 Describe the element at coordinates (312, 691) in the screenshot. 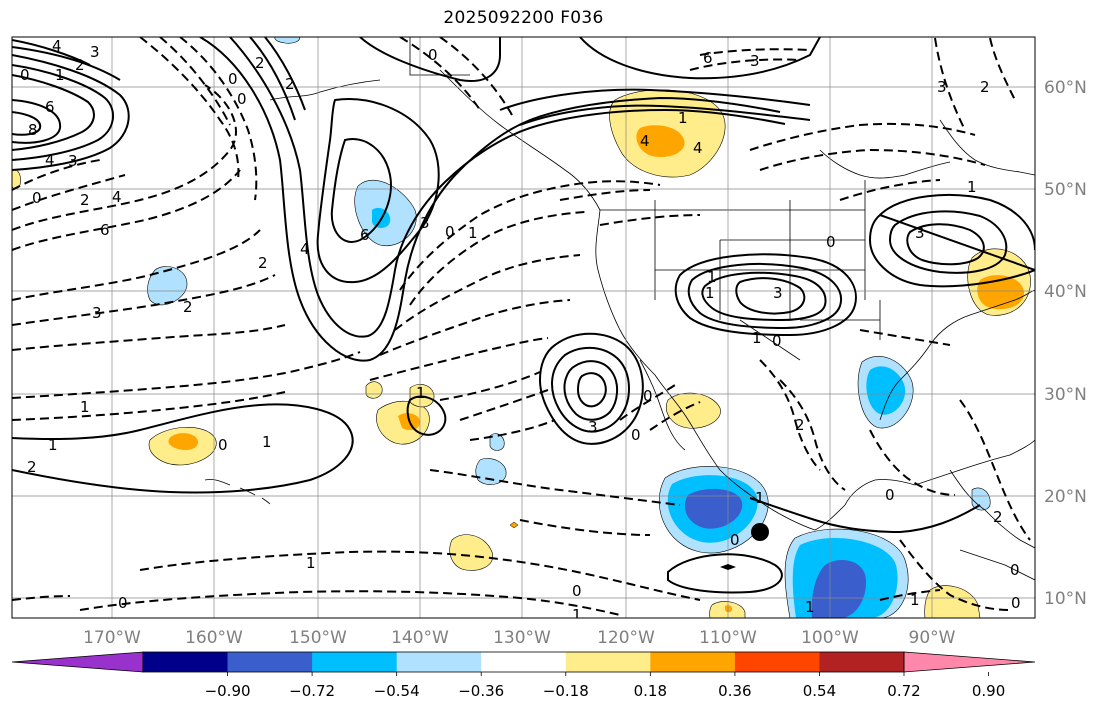

I see `colorbar-tick-label: −0.72` at that location.